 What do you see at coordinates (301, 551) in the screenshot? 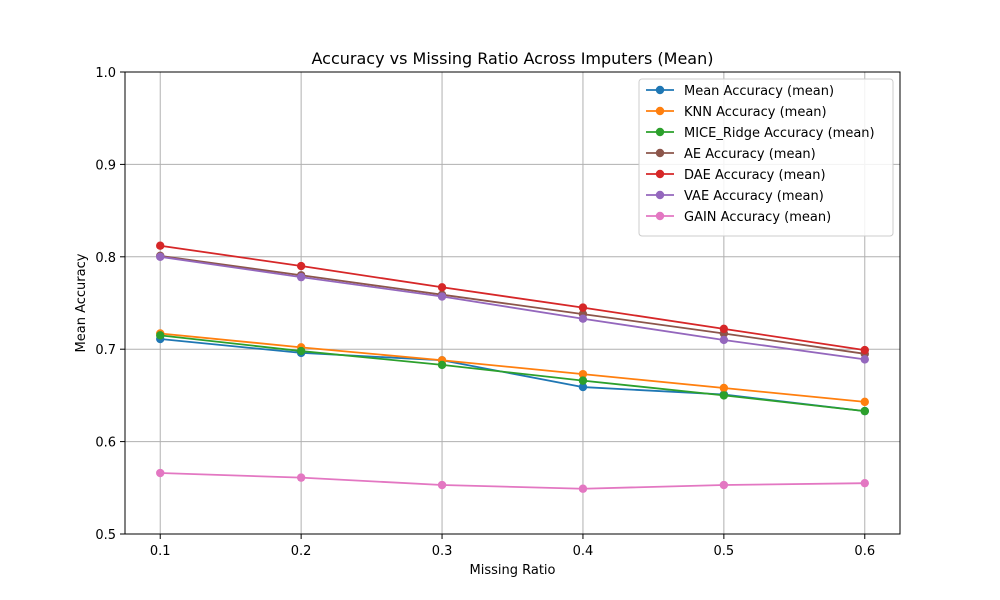
I see `x-tick-label: 0.2` at bounding box center [301, 551].